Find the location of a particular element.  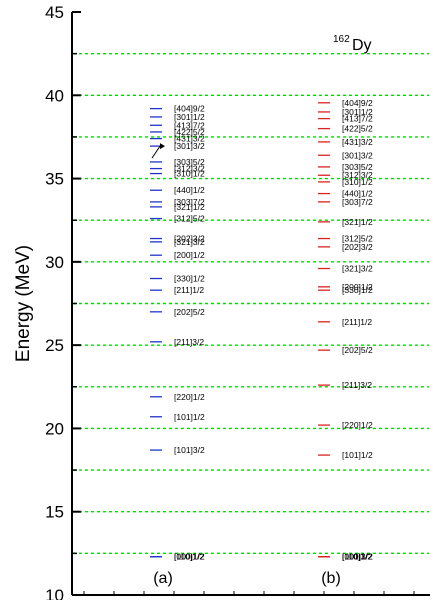

y-tick-label: 10 is located at coordinates (54, 593).